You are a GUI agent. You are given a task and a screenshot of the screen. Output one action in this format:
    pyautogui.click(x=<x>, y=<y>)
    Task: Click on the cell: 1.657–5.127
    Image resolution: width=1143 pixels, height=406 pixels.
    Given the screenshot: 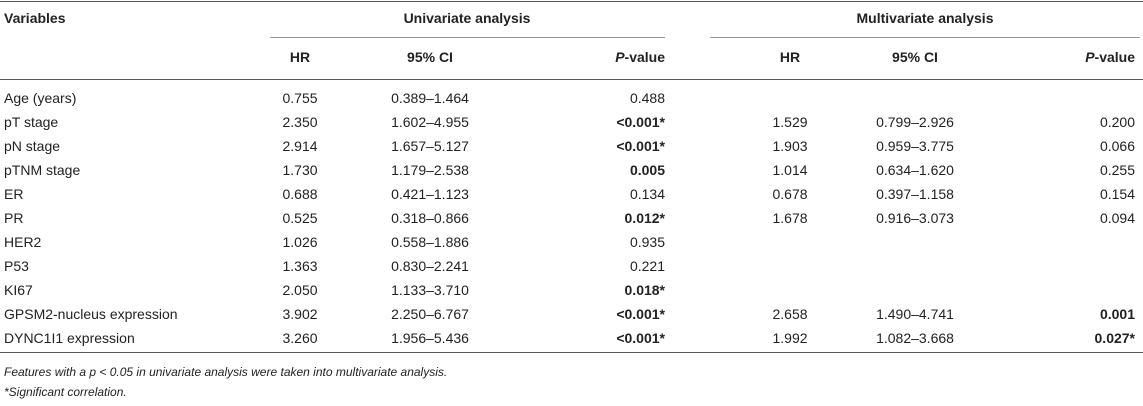 What is the action you would take?
    pyautogui.click(x=430, y=146)
    